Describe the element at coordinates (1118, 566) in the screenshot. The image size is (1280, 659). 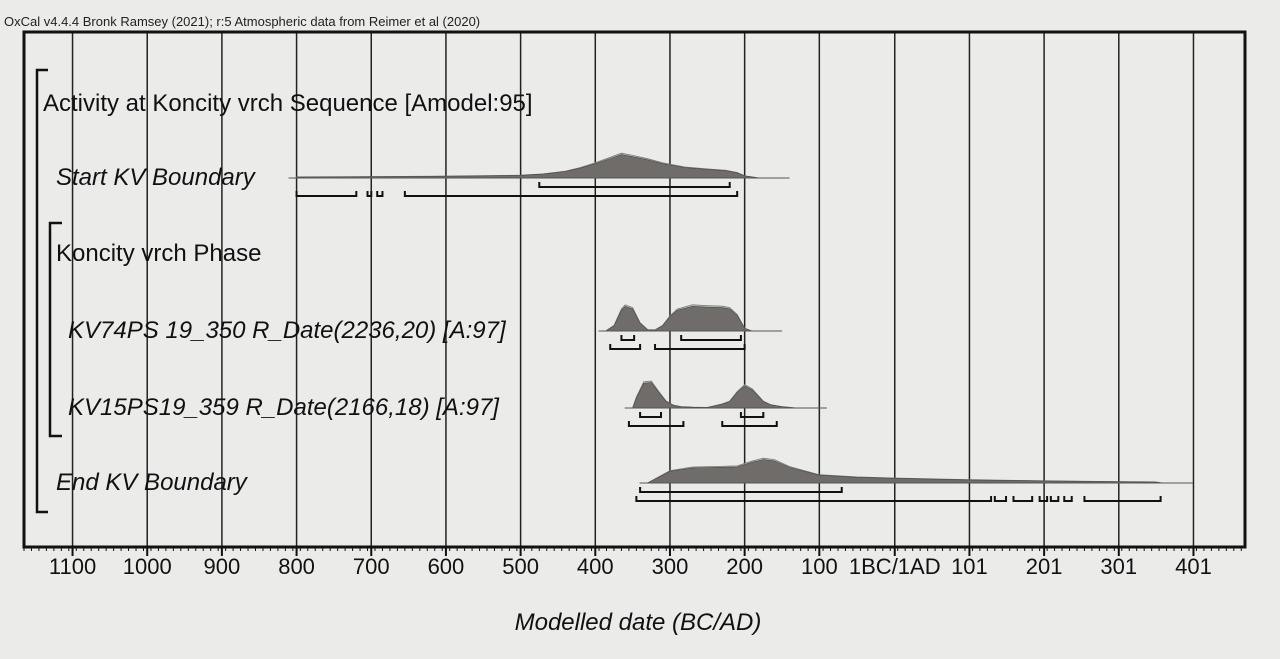
I see `tick-label: 301` at that location.